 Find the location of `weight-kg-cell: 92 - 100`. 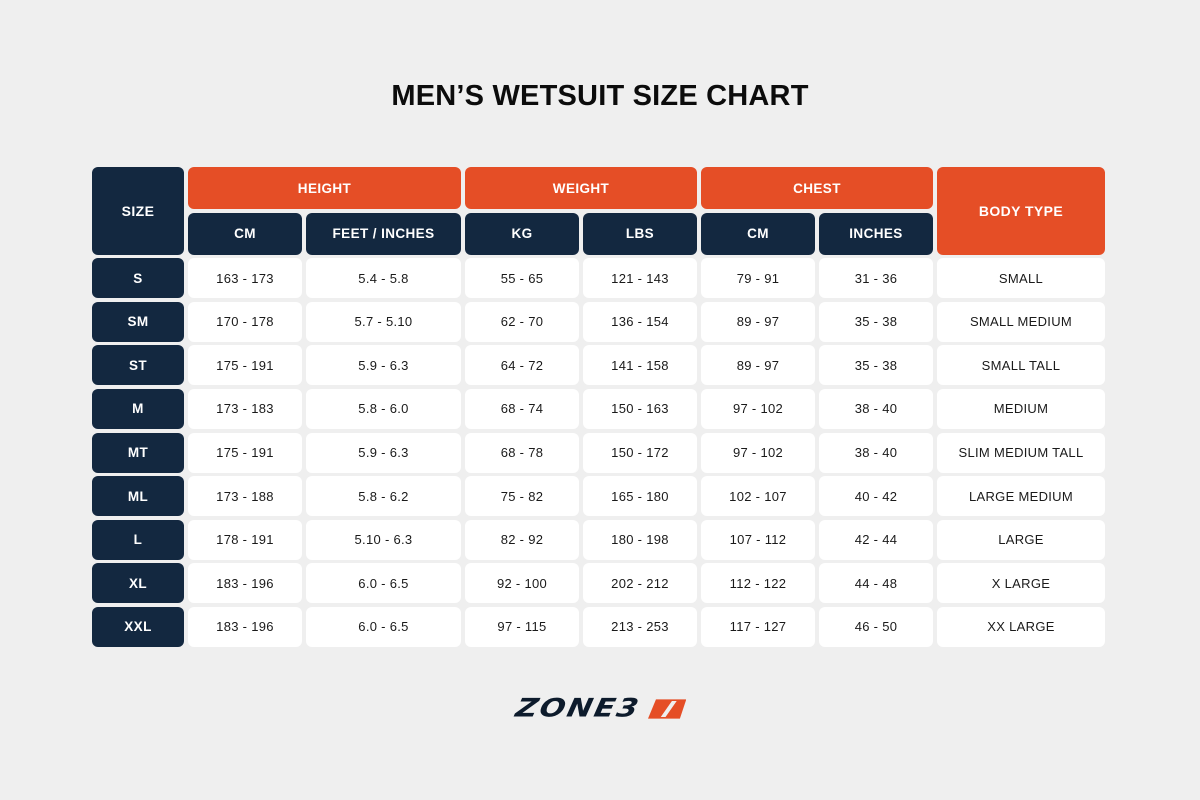

weight-kg-cell: 92 - 100 is located at coordinates (522, 583).